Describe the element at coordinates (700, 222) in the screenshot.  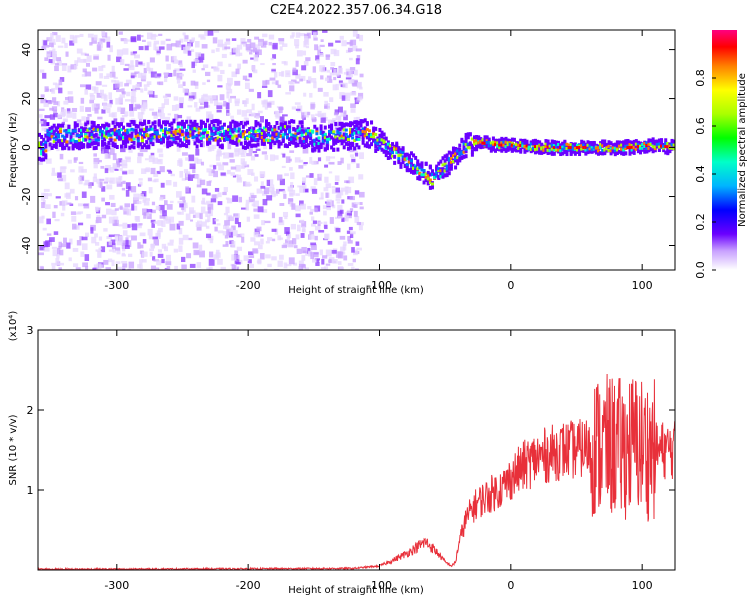
I see `colorbar-tick-label: 0.2` at that location.